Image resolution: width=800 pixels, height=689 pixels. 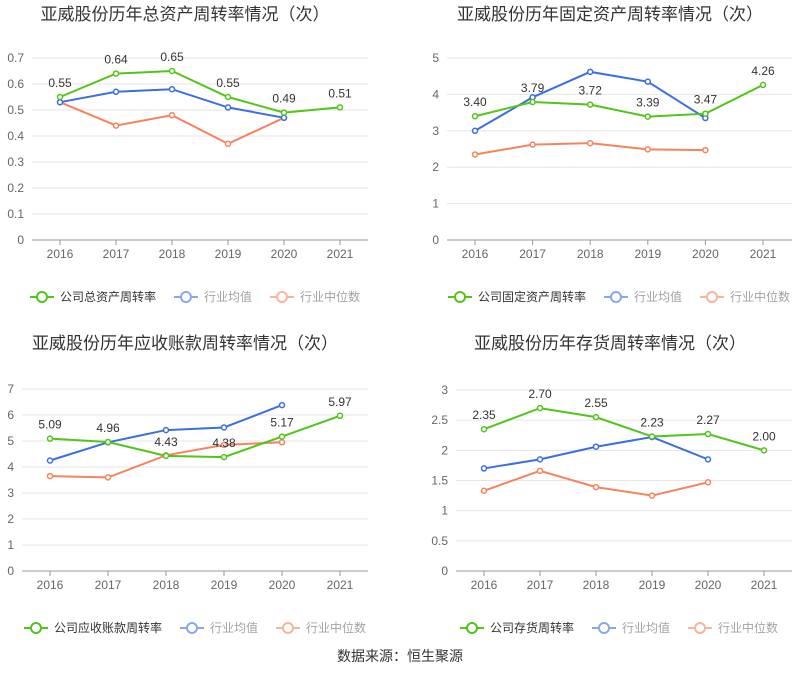 What do you see at coordinates (116, 60) in the screenshot?
I see `data-label: 0.64` at bounding box center [116, 60].